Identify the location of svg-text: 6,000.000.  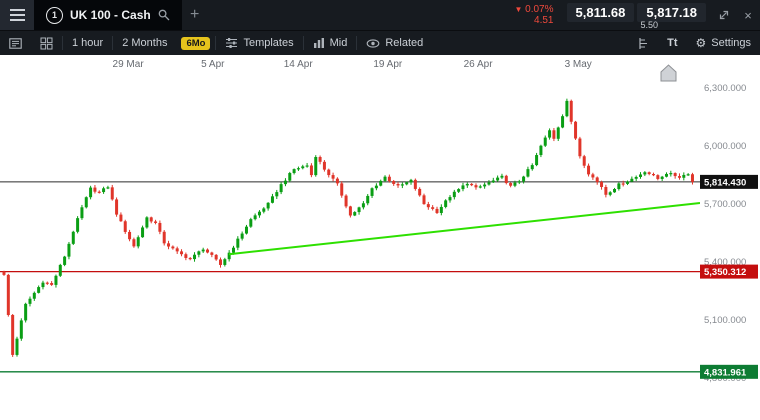
(725, 146).